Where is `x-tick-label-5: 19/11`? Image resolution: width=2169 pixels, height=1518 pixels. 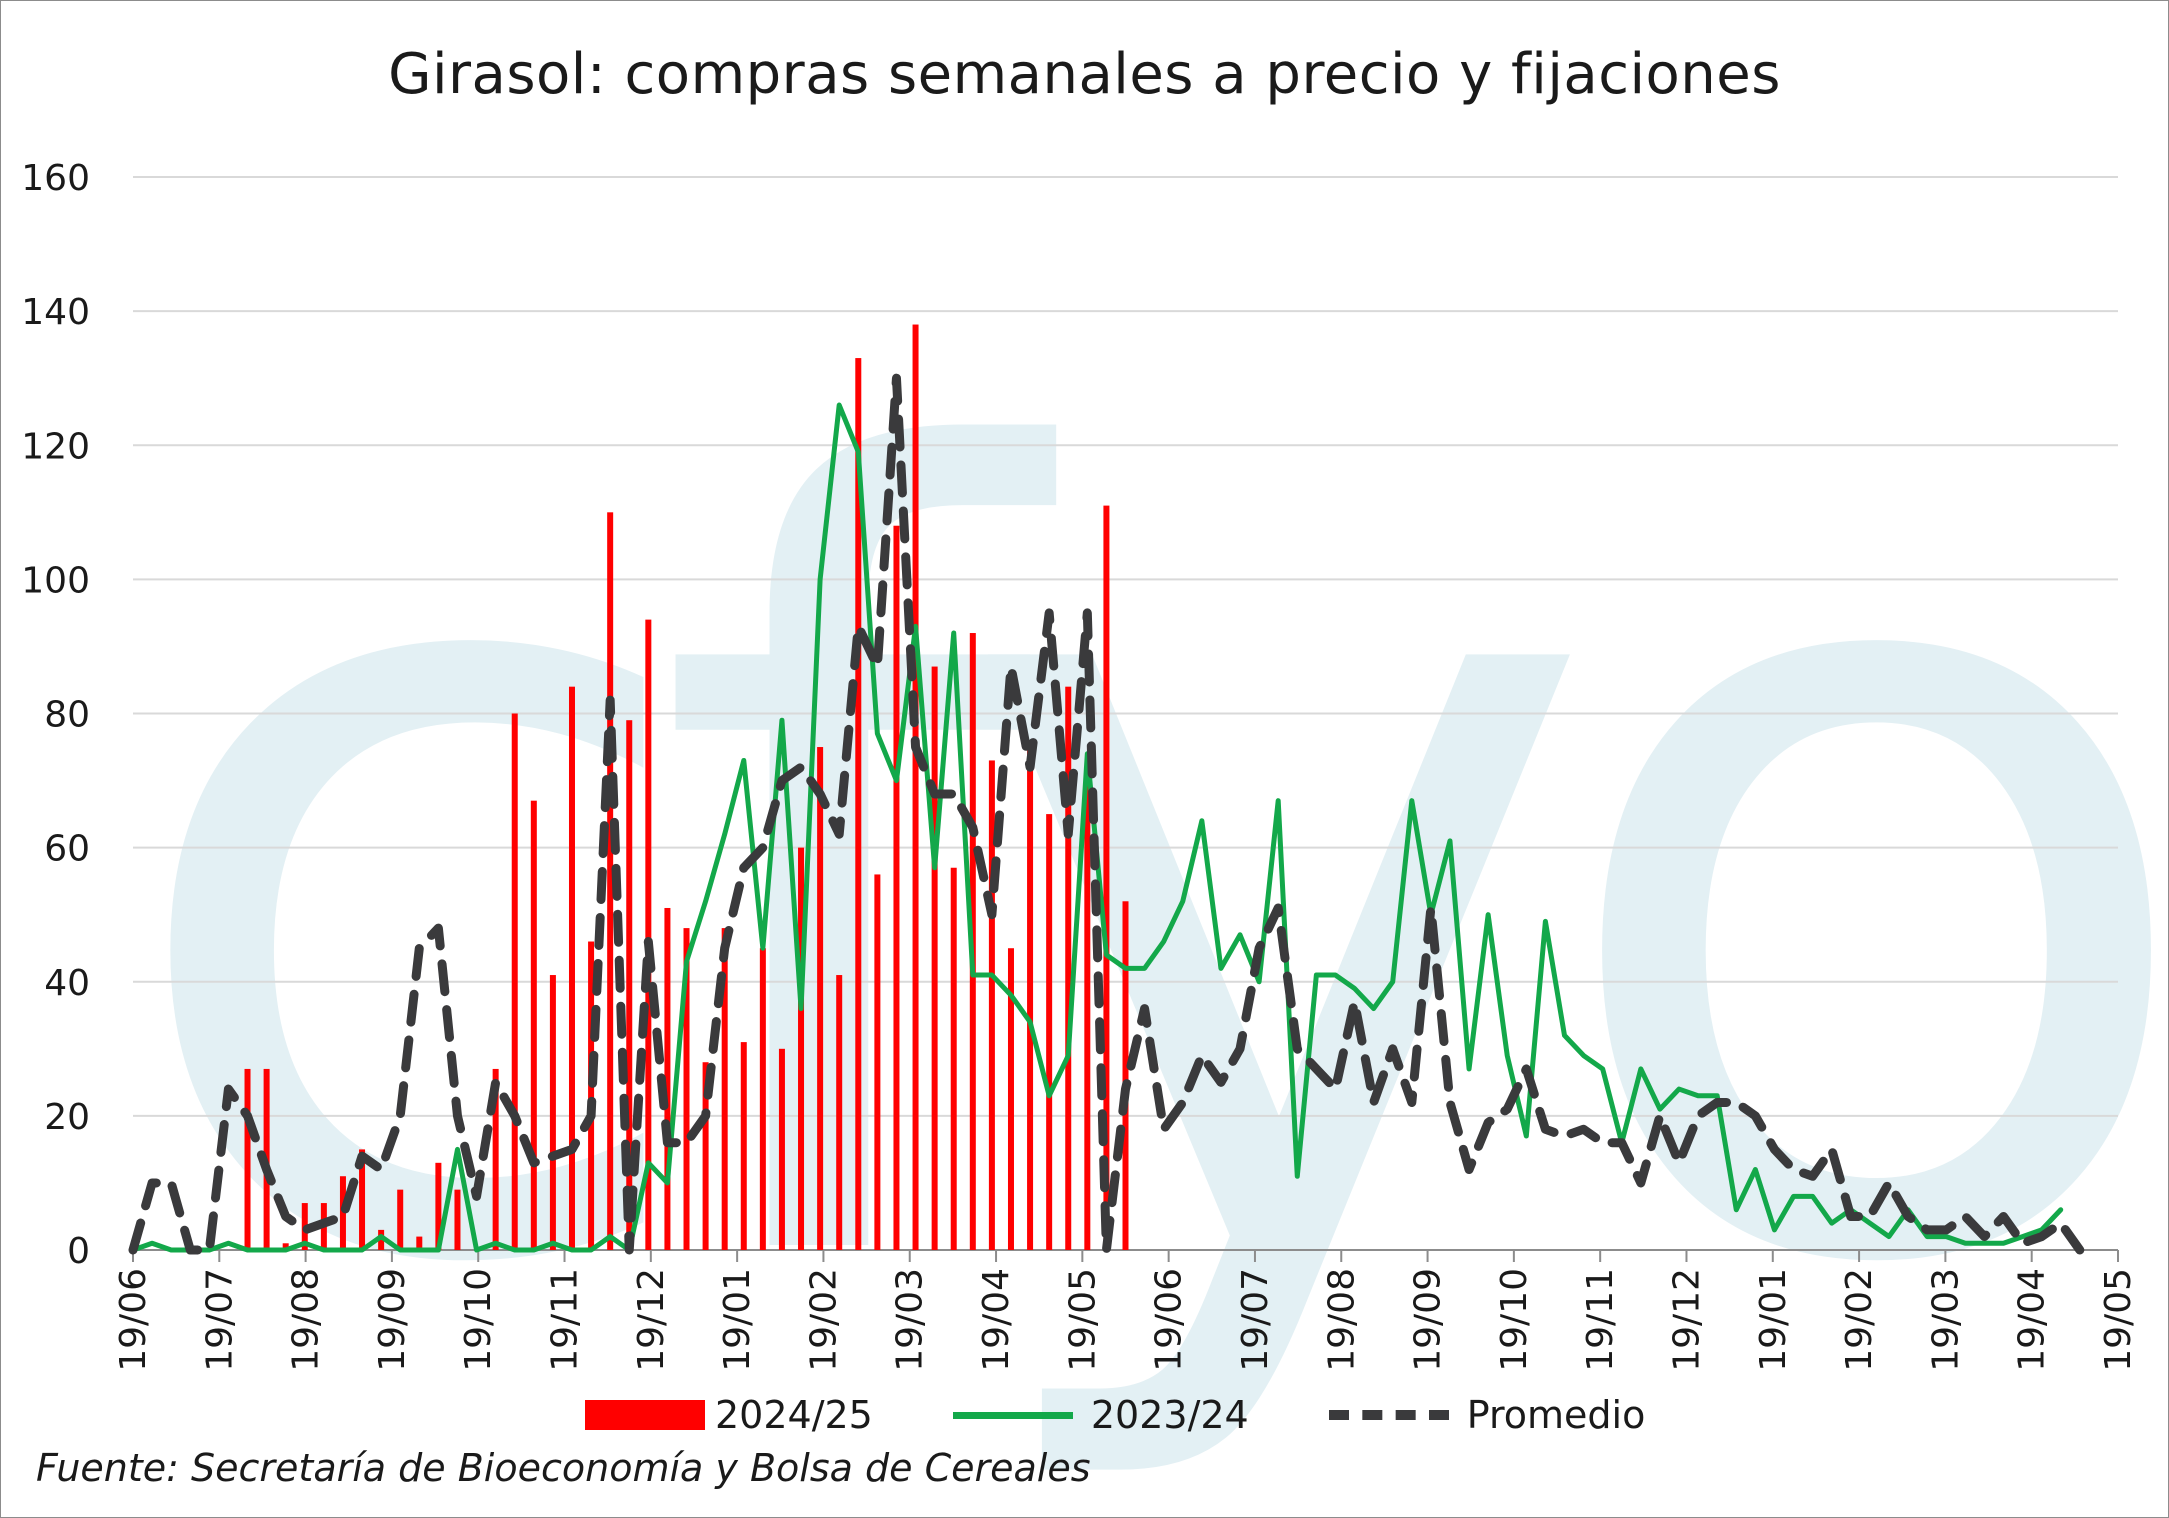 x-tick-label-5: 19/11 is located at coordinates (565, 1320).